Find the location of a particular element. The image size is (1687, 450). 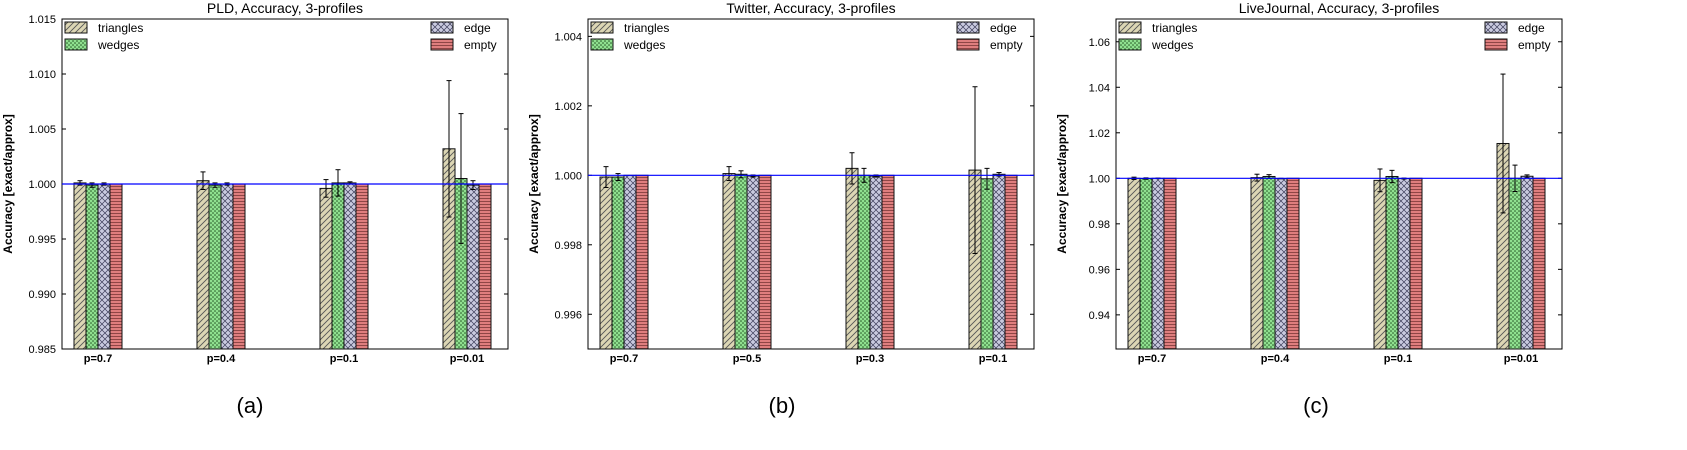

y-tick-label: 1.00 is located at coordinates (1099, 179).